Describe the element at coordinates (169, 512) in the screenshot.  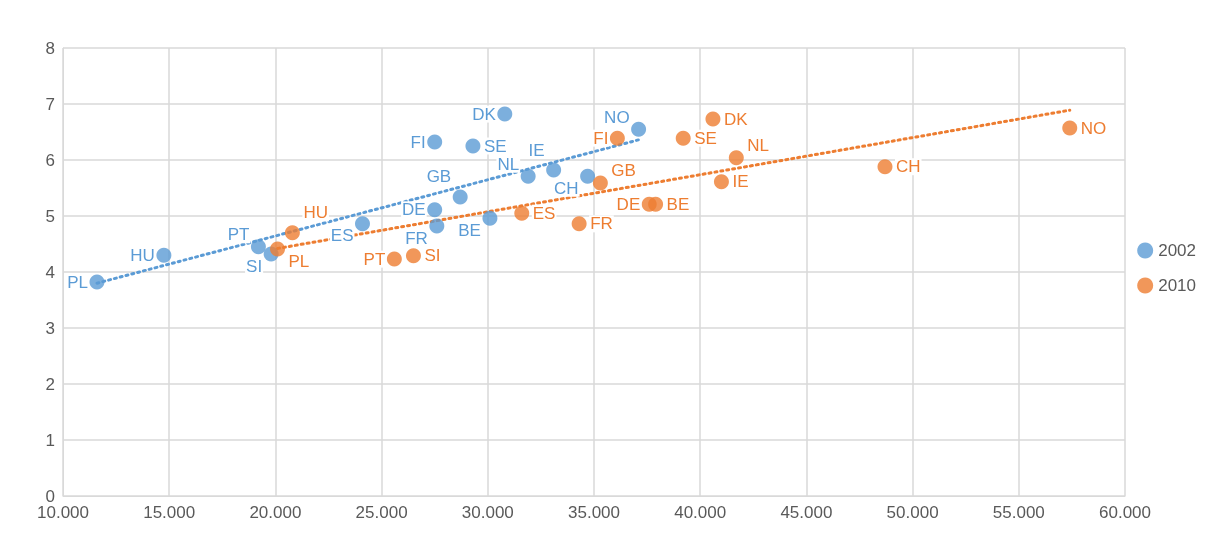
I see `x-tick-label: 15.000` at that location.